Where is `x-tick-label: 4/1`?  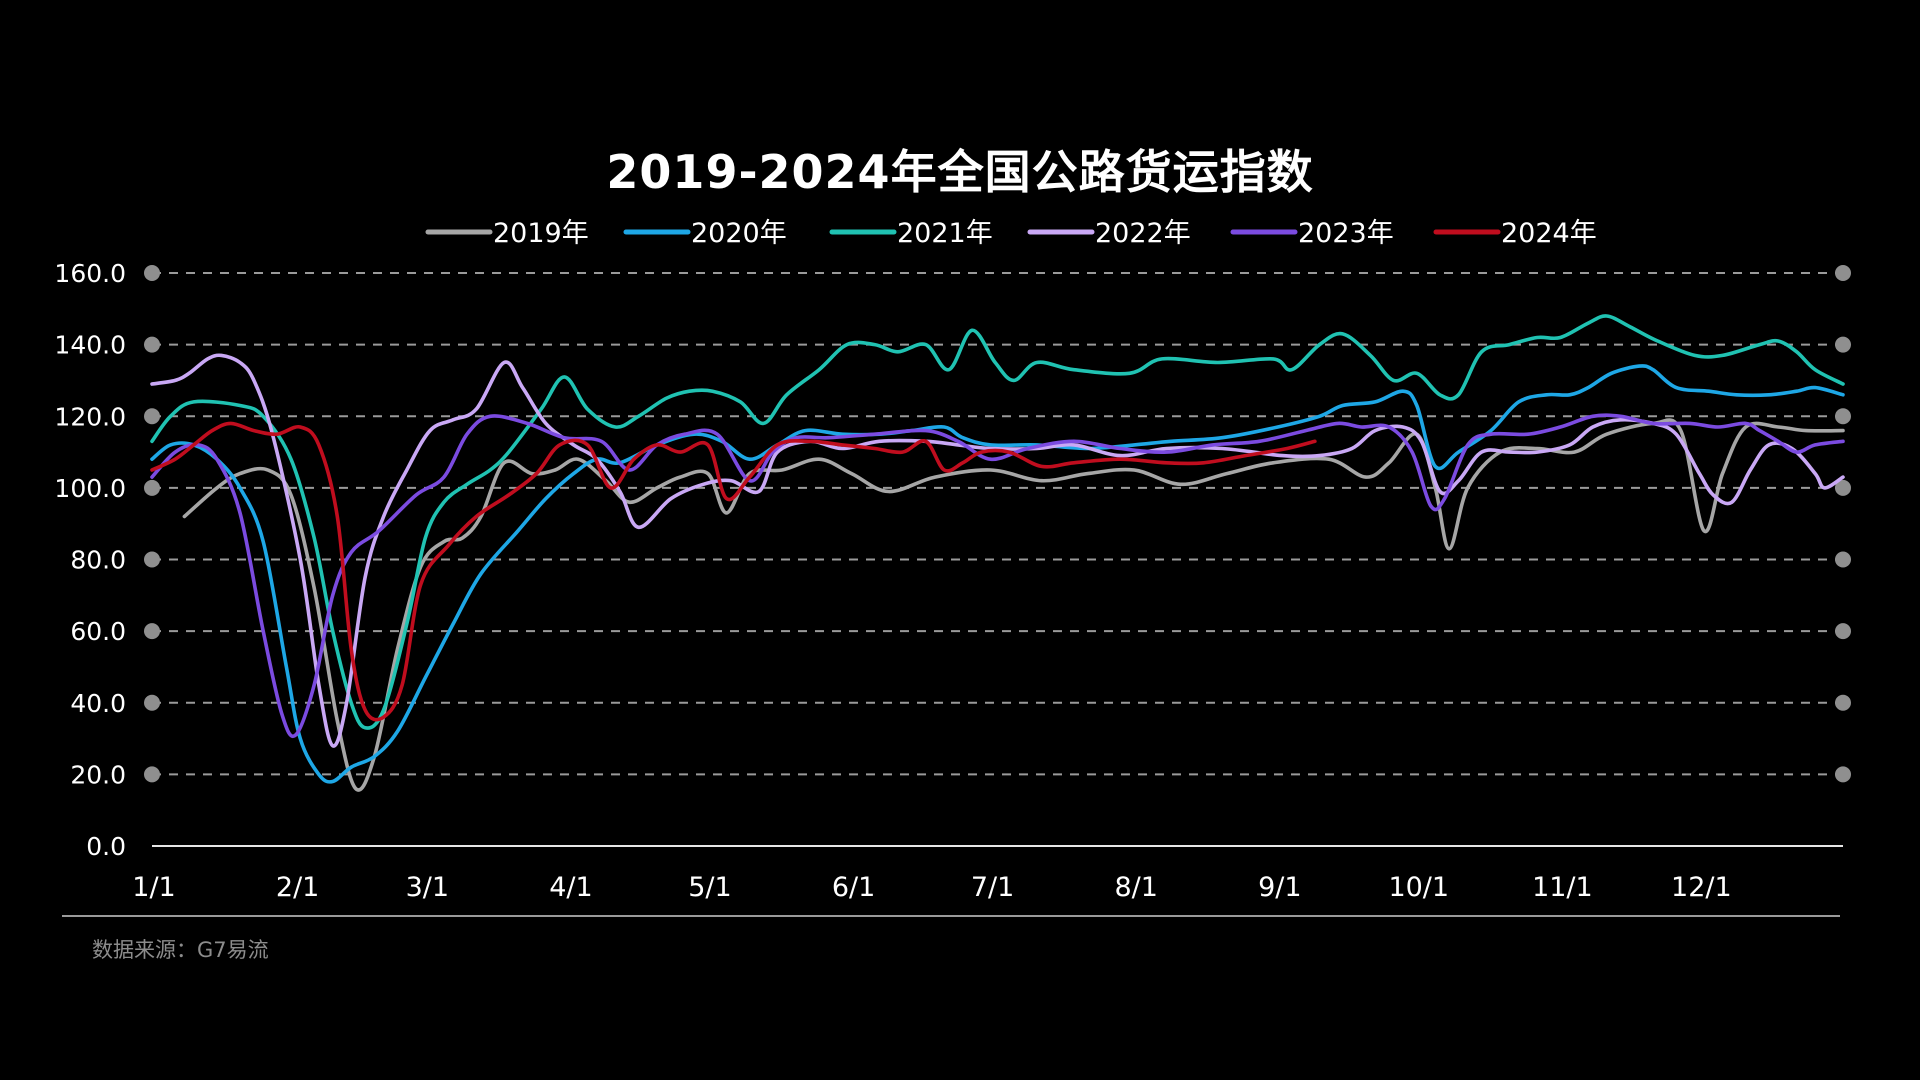 x-tick-label: 4/1 is located at coordinates (570, 887).